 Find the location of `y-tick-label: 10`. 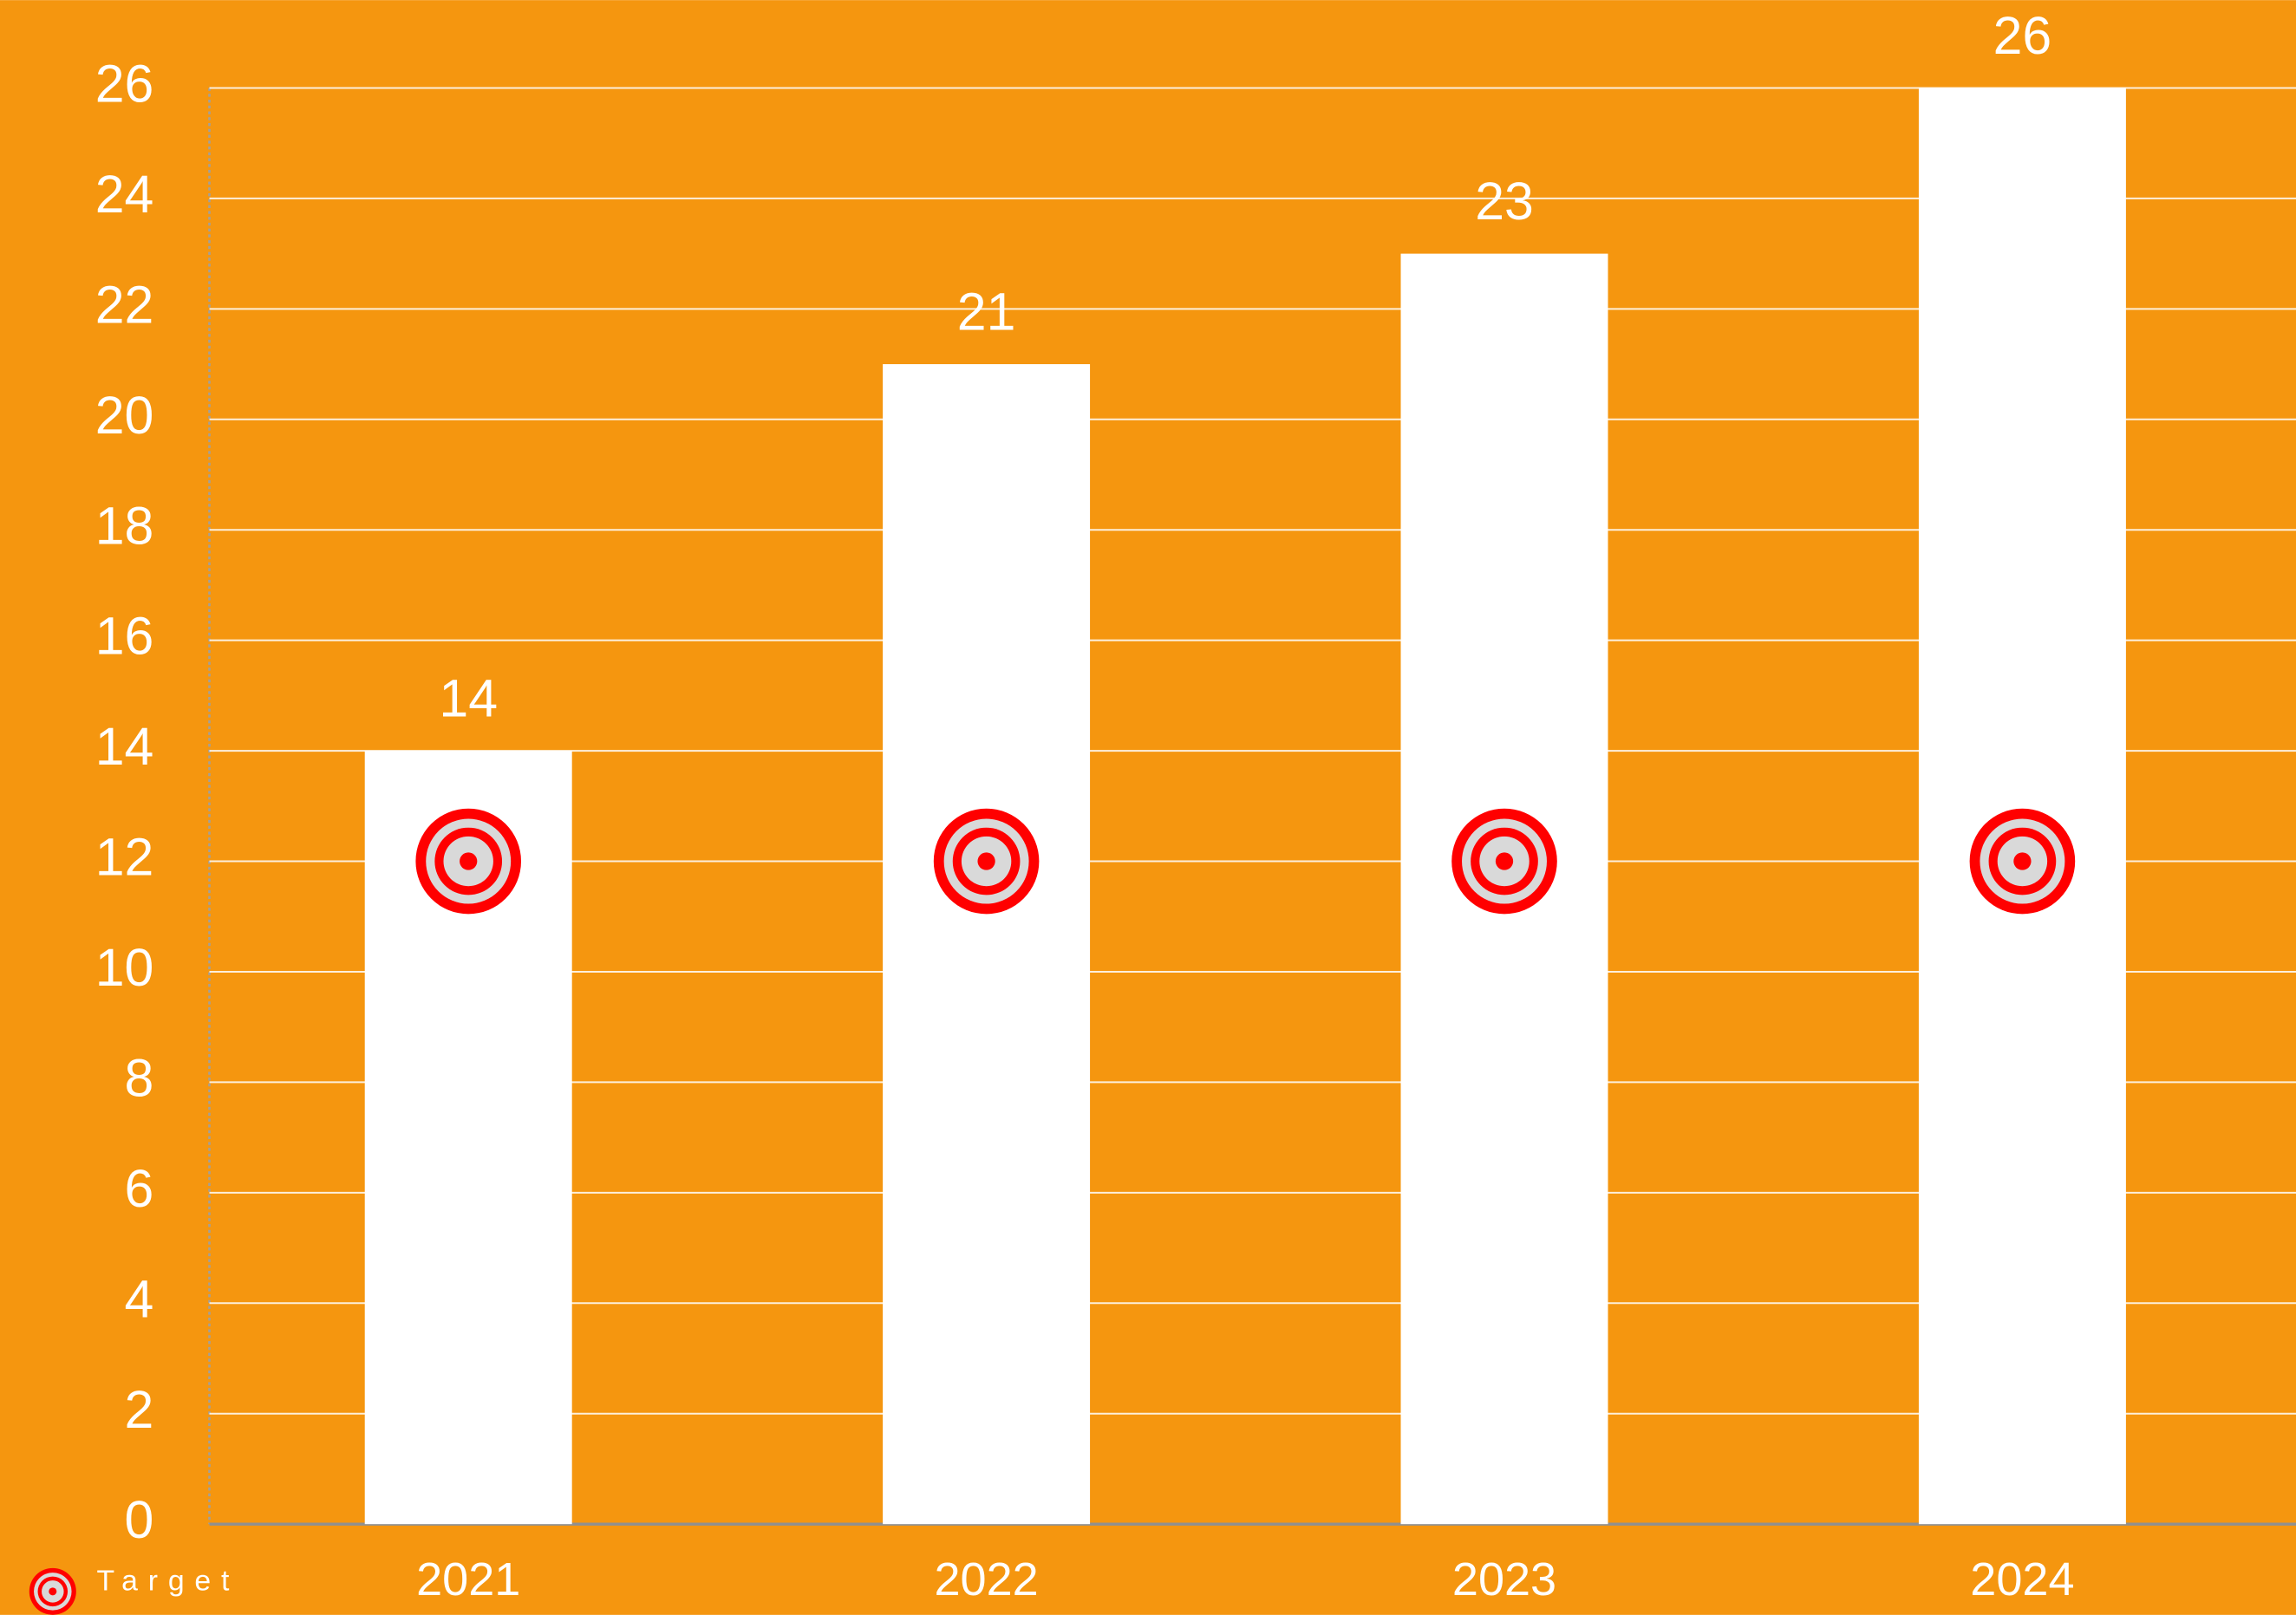

y-tick-label: 10 is located at coordinates (125, 967).